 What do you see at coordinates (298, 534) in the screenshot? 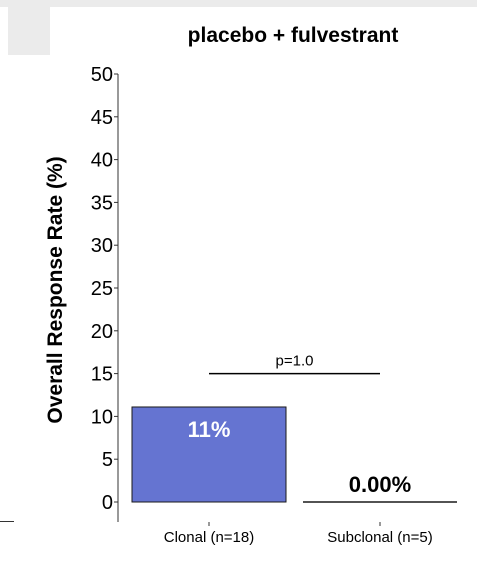
I see `x-ticks: Clonal (n=18) Subclonal (n=5)` at bounding box center [298, 534].